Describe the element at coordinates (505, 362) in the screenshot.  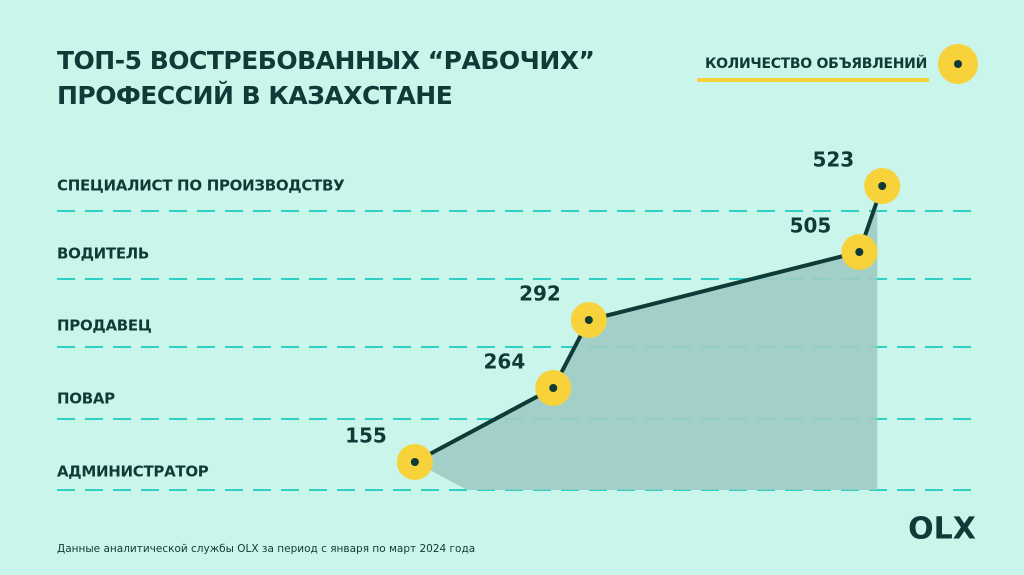
I see `data-label: 264` at that location.